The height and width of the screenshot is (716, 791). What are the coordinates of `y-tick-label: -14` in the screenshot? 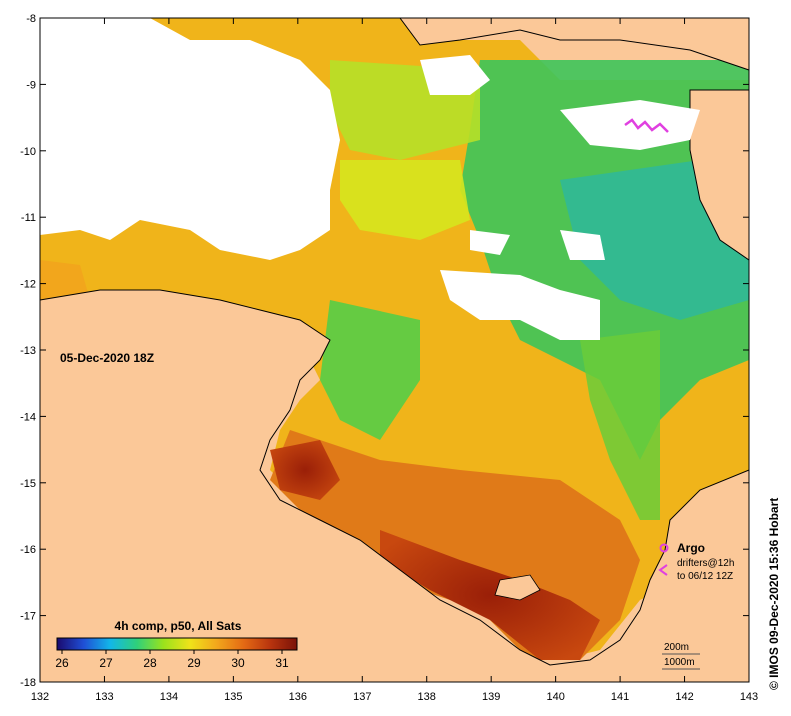 It's located at (28, 417).